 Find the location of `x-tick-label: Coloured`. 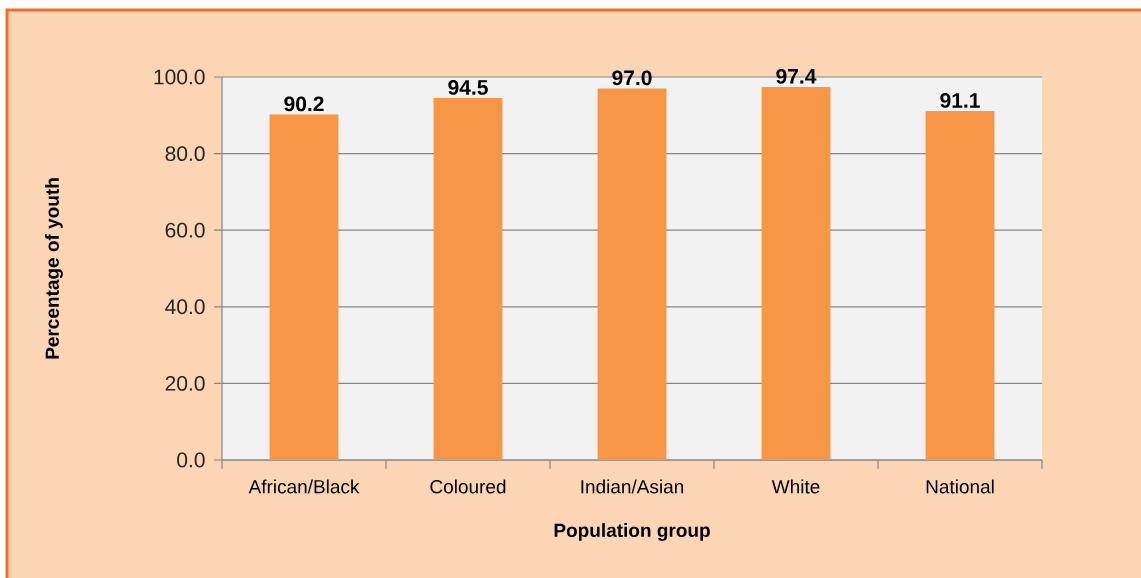

x-tick-label: Coloured is located at coordinates (468, 486).